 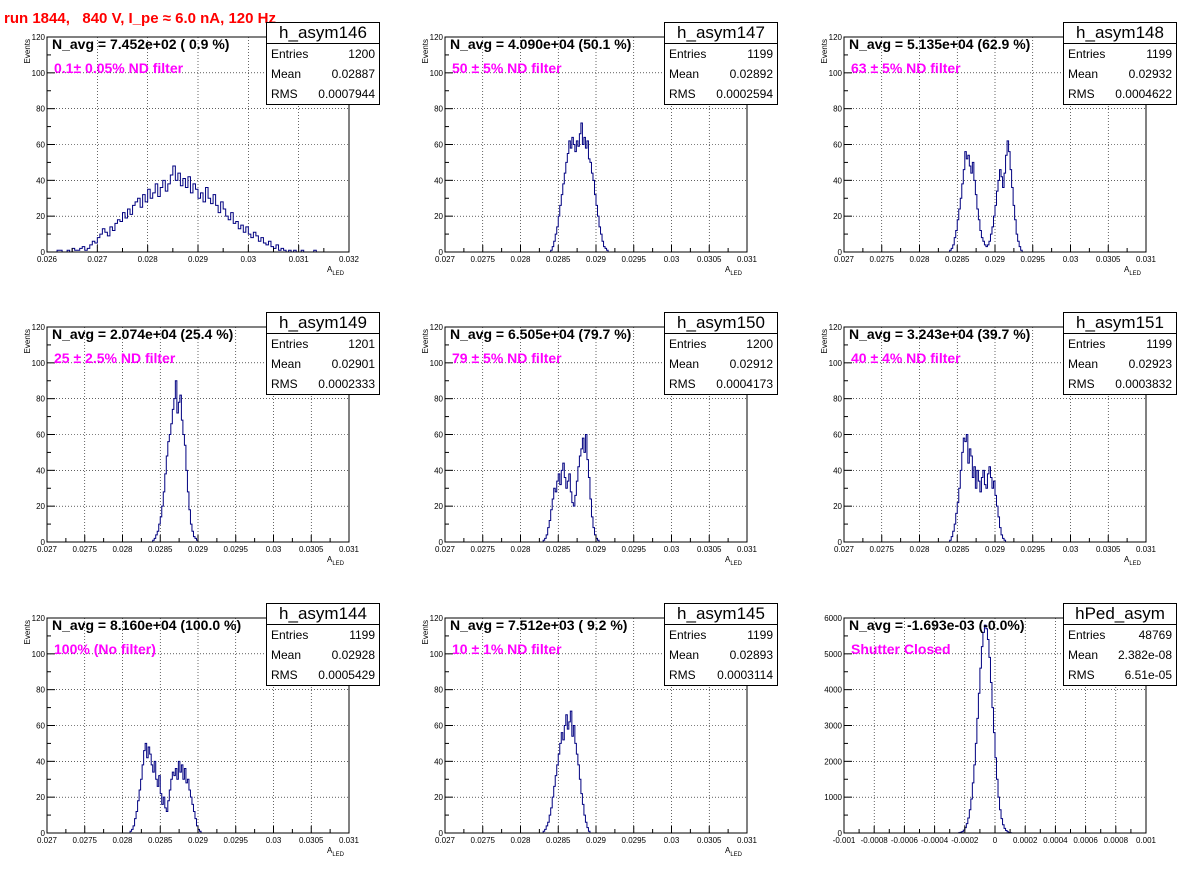 What do you see at coordinates (833, 654) in the screenshot?
I see `y-tick-label: 5000` at bounding box center [833, 654].